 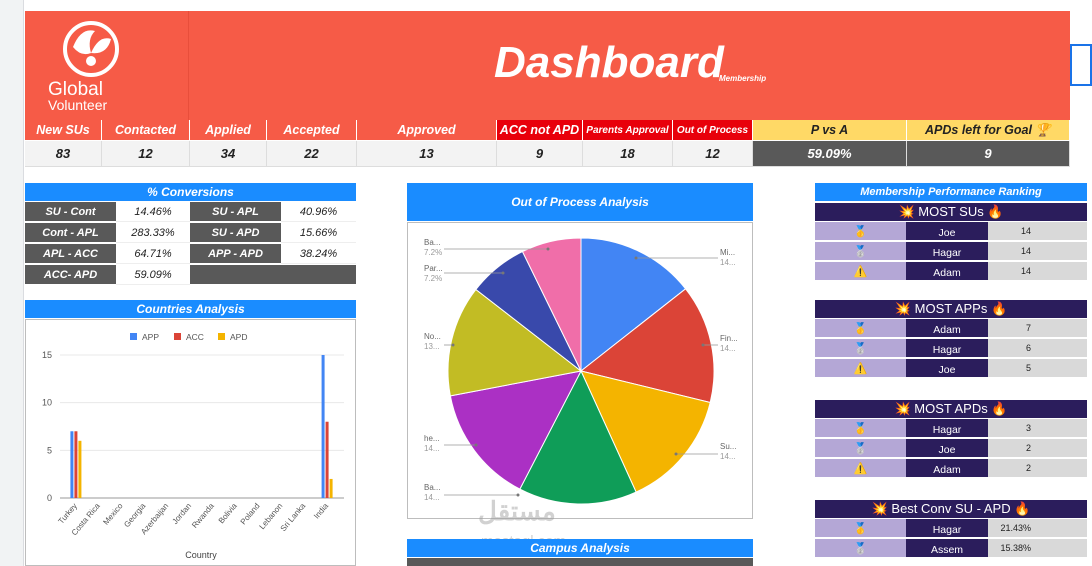 What do you see at coordinates (153, 254) in the screenshot?
I see `conversion-value: 64.71%` at bounding box center [153, 254].